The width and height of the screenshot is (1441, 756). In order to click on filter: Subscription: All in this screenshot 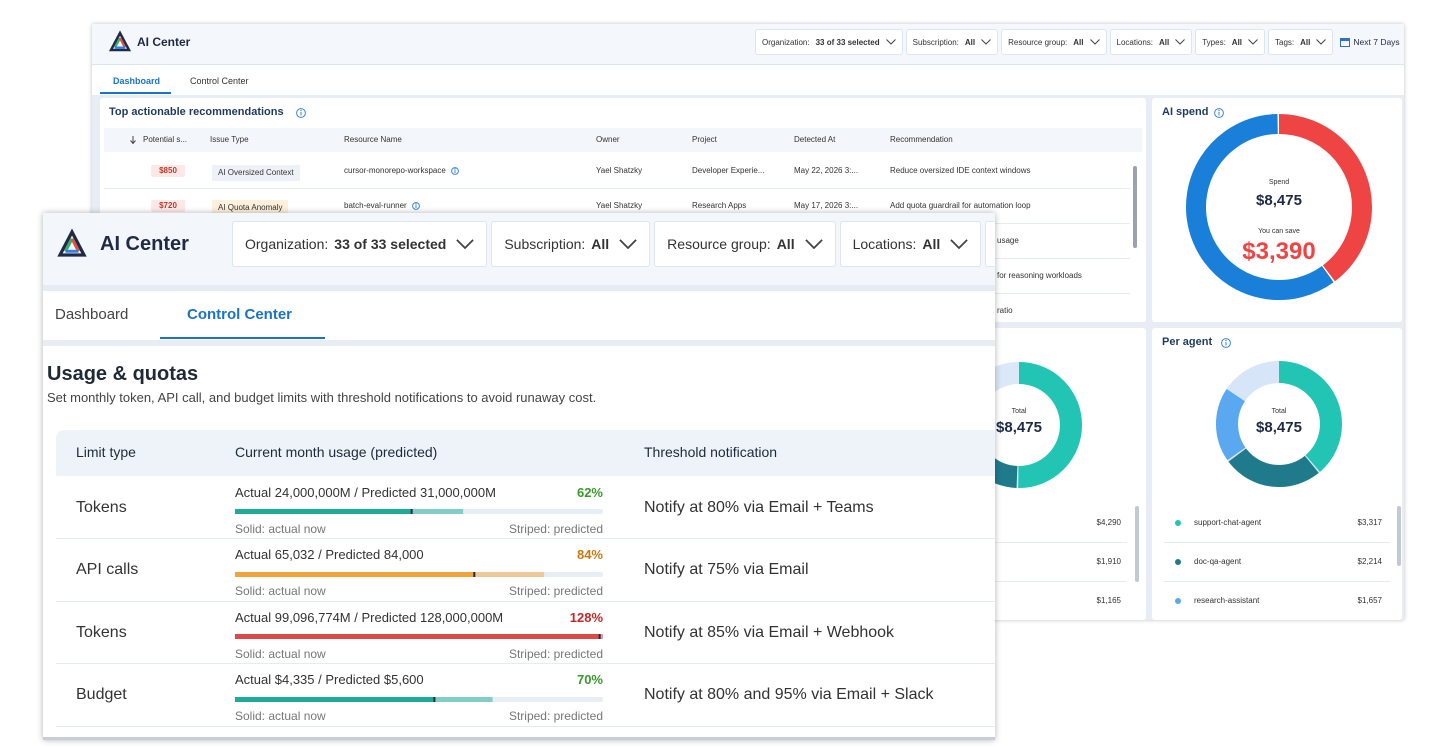, I will do `click(952, 42)`.